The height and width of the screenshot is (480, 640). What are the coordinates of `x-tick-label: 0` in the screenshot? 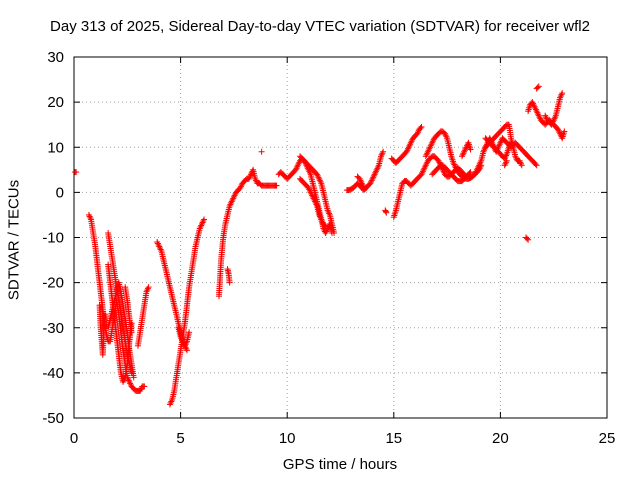 It's located at (74, 438).